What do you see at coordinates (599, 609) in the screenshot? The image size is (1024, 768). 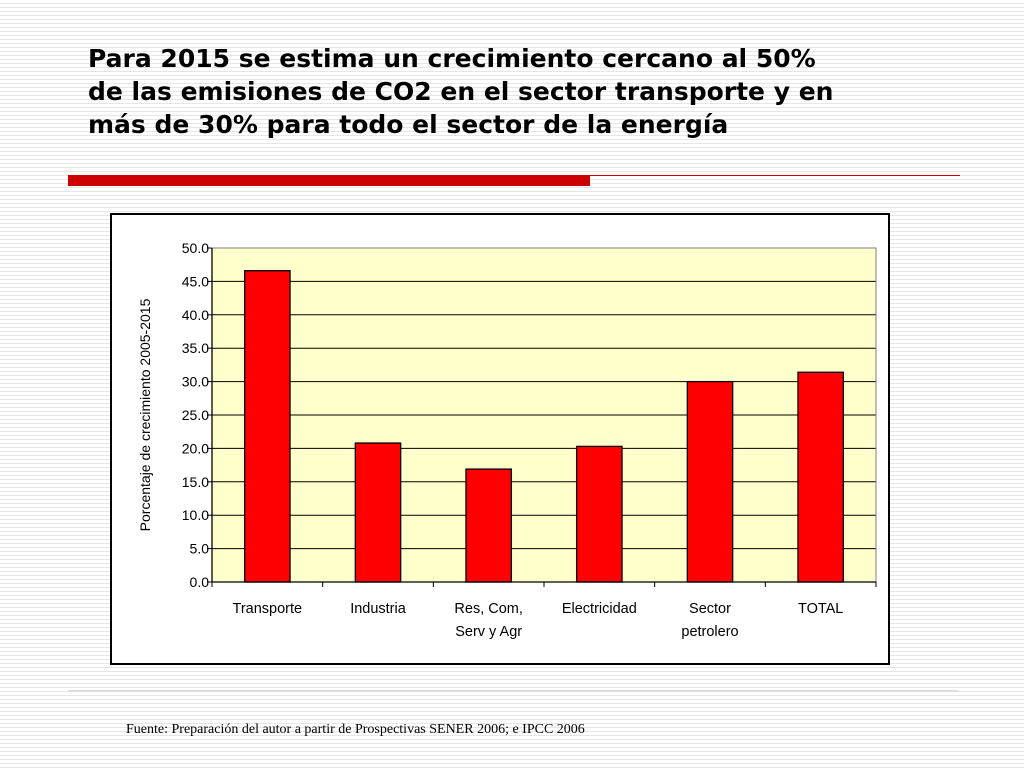 I see `x-category-label: Electricidad` at bounding box center [599, 609].